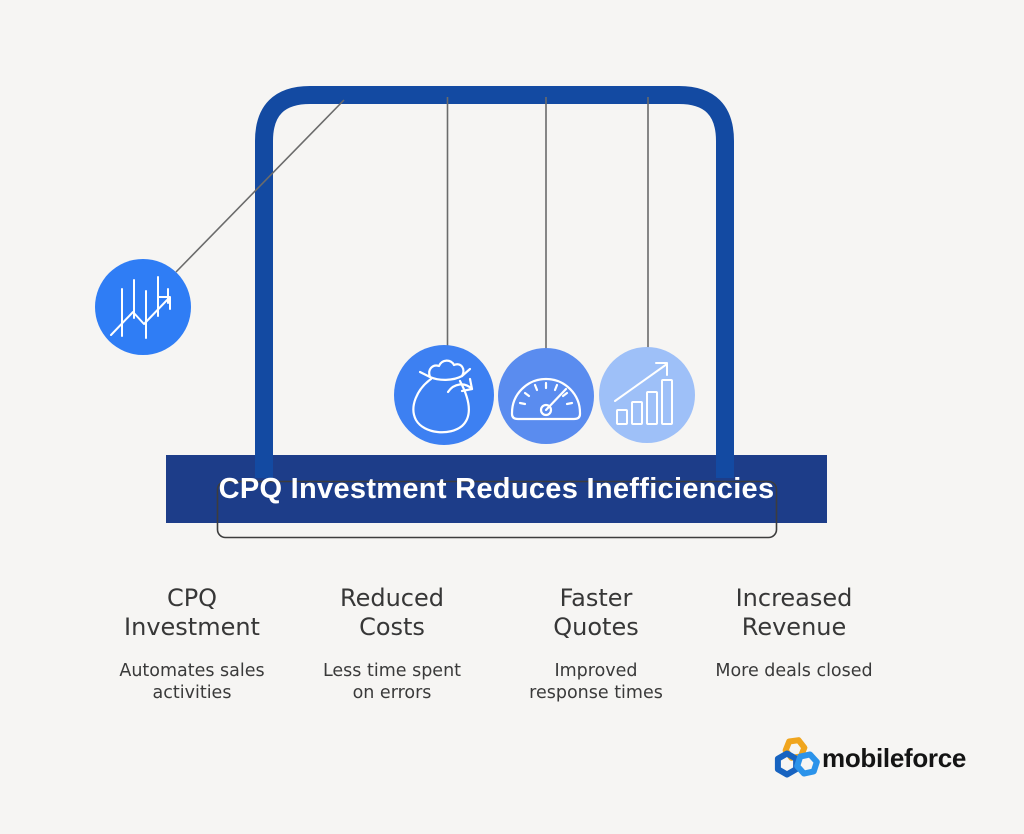  I want to click on heading-line: Increased, so click(794, 598).